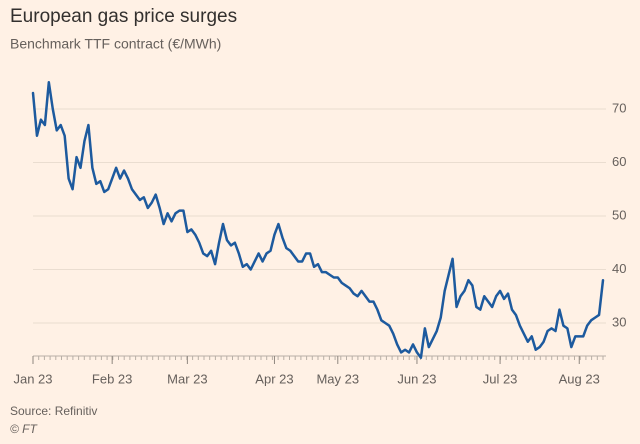  What do you see at coordinates (579, 378) in the screenshot?
I see `x-tick-label: Aug 23` at bounding box center [579, 378].